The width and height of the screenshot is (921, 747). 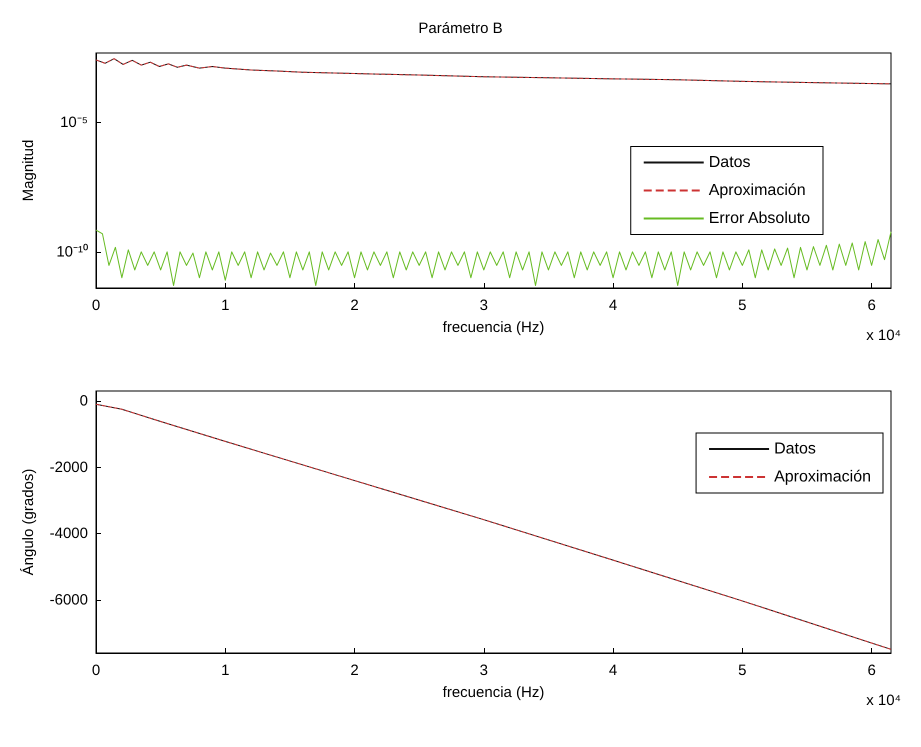 What do you see at coordinates (84, 401) in the screenshot?
I see `y-tick-label: 0` at bounding box center [84, 401].